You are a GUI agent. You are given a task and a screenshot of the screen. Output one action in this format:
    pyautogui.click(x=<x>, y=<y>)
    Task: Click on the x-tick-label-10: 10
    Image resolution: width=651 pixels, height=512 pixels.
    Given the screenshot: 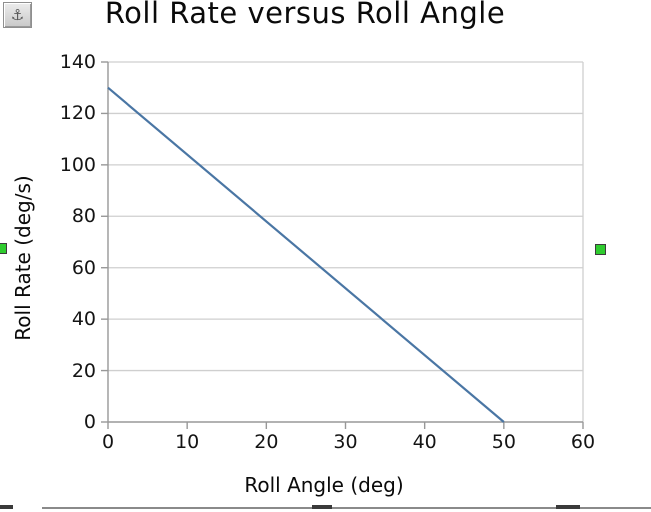 What is the action you would take?
    pyautogui.click(x=187, y=442)
    